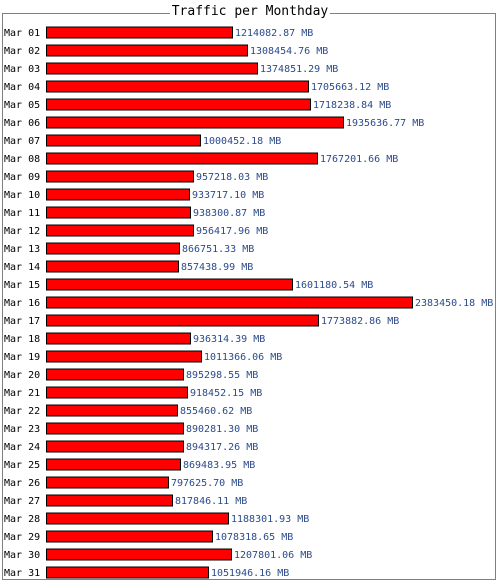  What do you see at coordinates (22, 249) in the screenshot?
I see `day-label: Mar 13` at bounding box center [22, 249].